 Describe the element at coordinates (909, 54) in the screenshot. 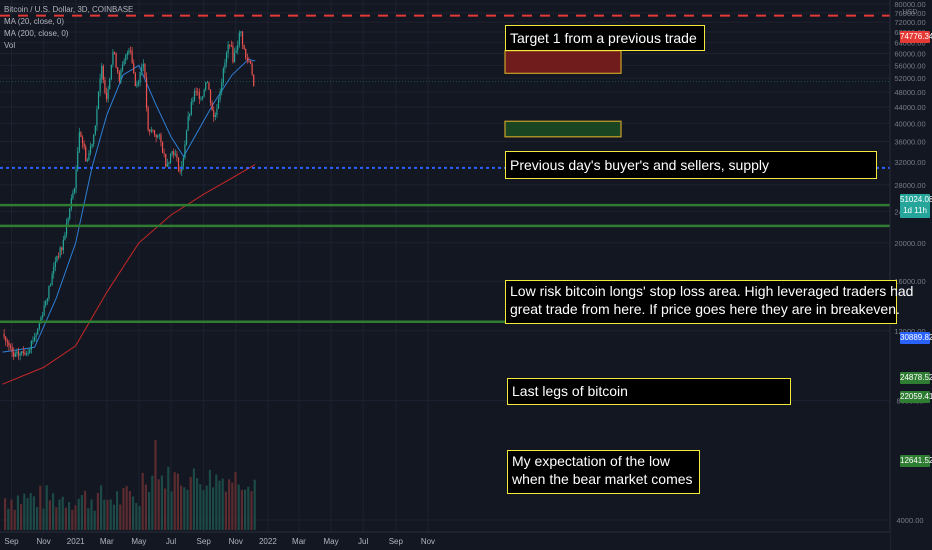

I see `y-tick-label: 60000.00` at that location.